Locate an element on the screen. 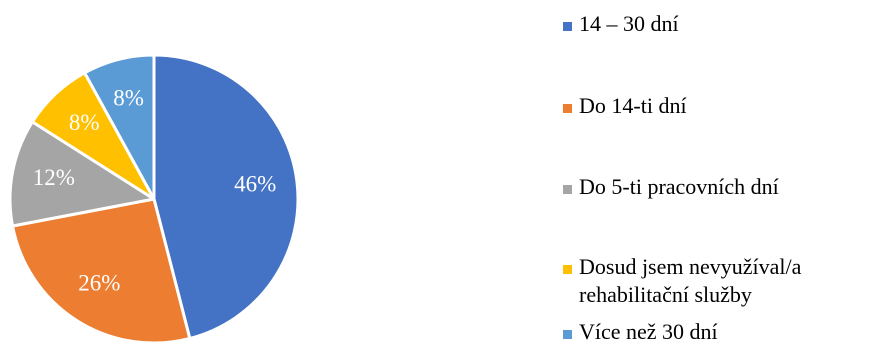  legend-swatch-dosud-nevyuzival is located at coordinates (567, 269).